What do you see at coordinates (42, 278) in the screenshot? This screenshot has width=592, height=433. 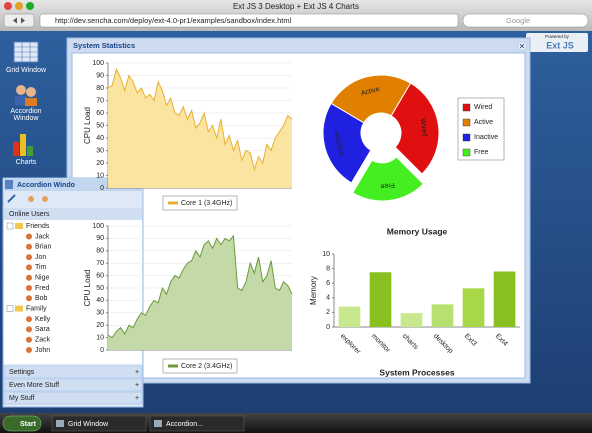 I see `user-name: Nige` at bounding box center [42, 278].